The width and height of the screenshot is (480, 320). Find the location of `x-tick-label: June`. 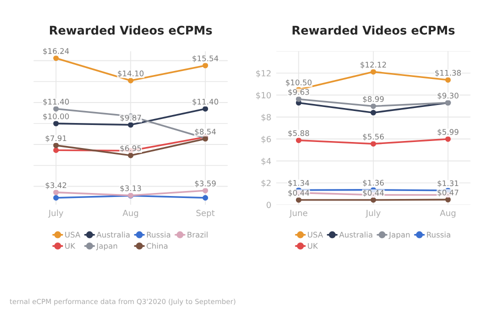

x-tick-label: June is located at coordinates (298, 214).